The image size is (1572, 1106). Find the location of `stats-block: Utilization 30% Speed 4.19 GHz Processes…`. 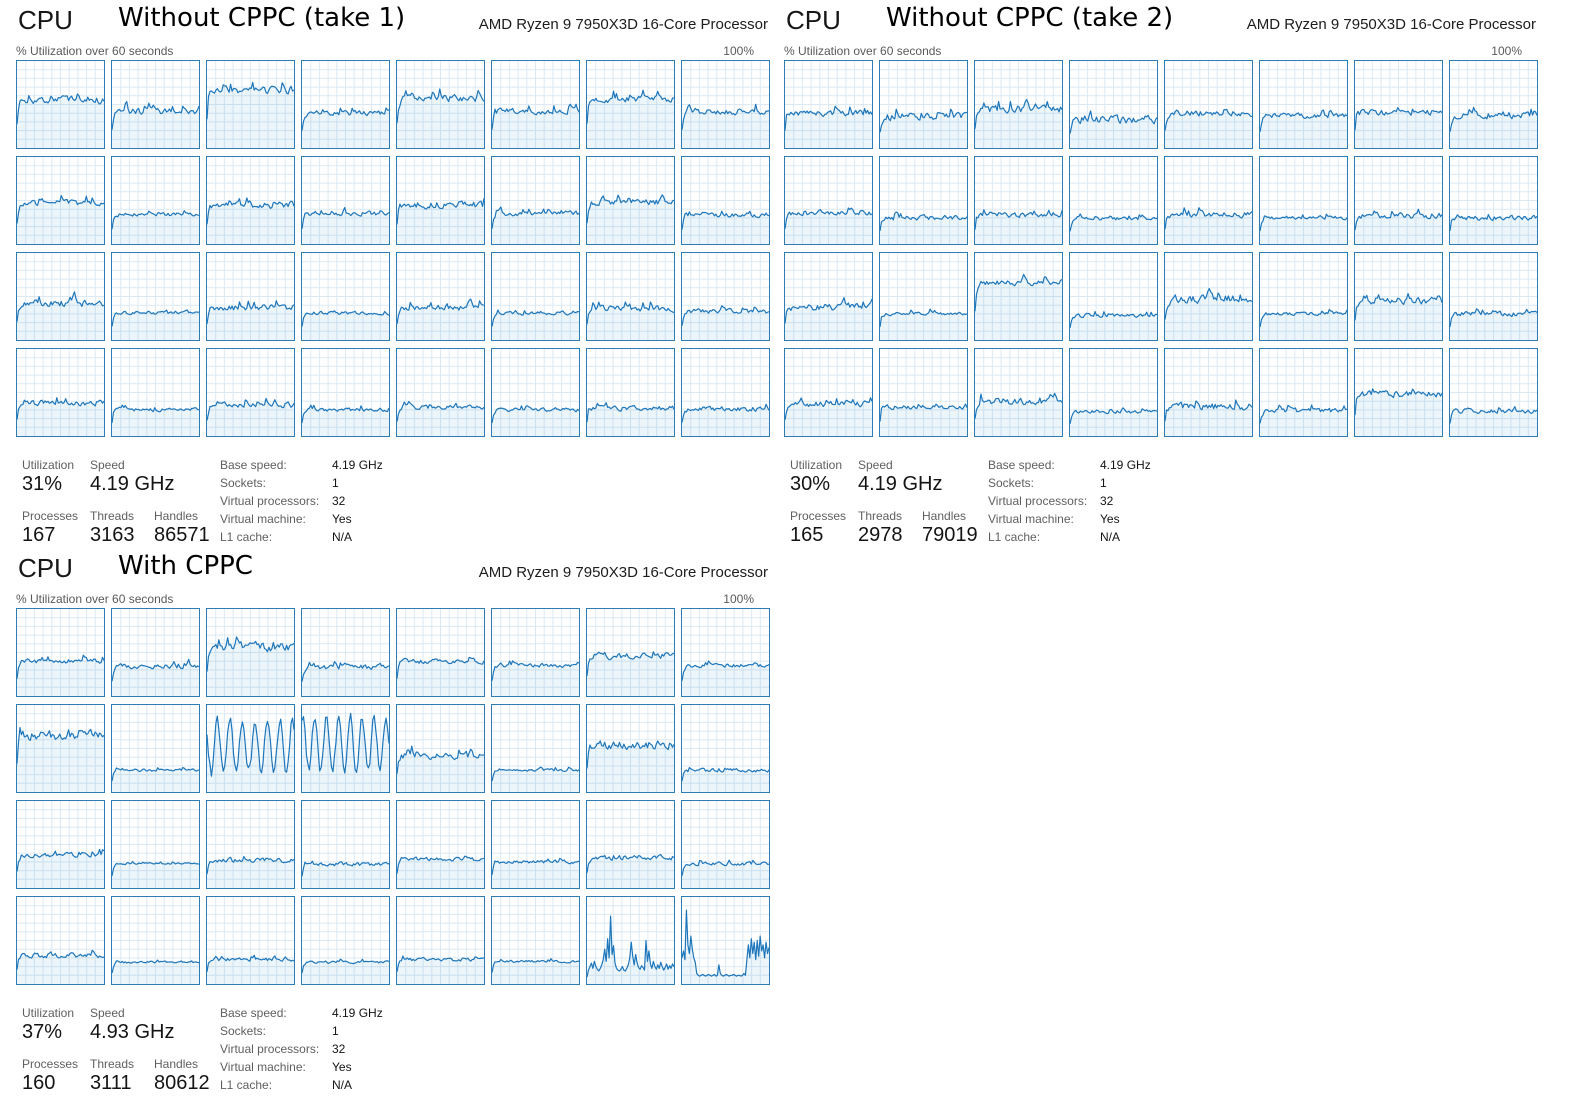

stats-block: Utilization 30% Speed 4.19 GHz Processes… is located at coordinates (1155, 500).